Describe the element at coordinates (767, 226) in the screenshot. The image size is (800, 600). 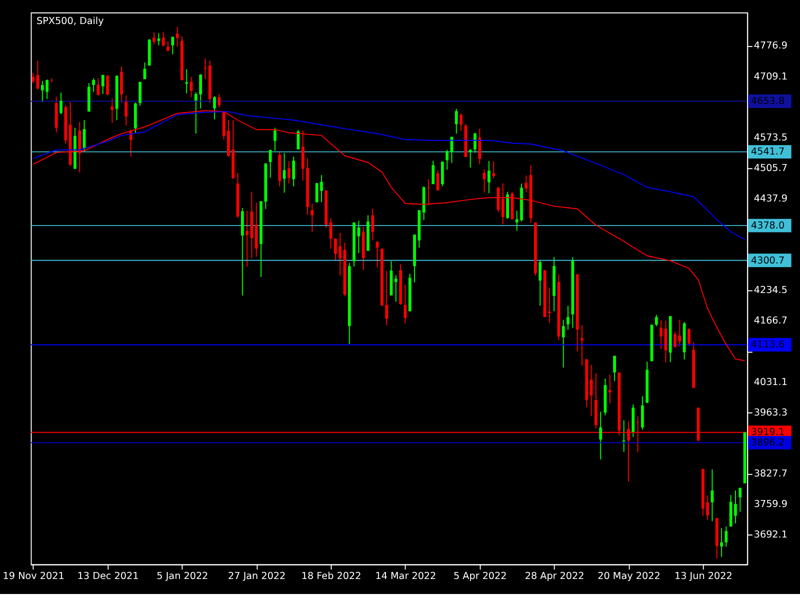
I see `ref-line-label: 4378.0` at that location.